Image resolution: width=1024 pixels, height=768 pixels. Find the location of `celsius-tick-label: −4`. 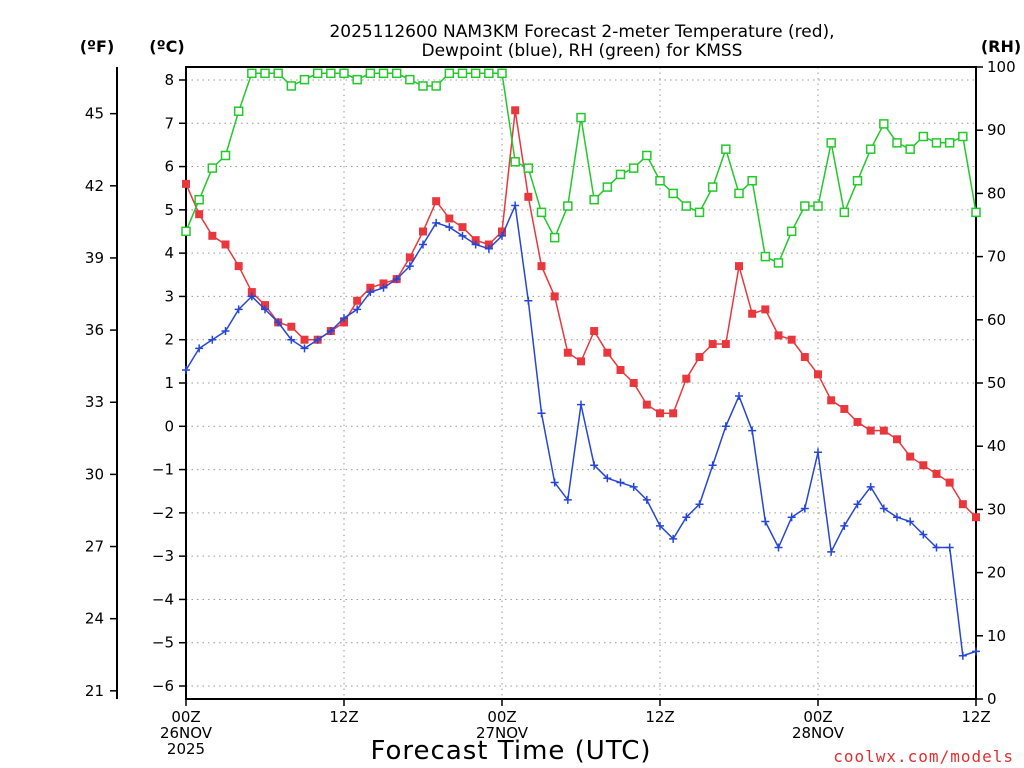

celsius-tick-label: −4 is located at coordinates (163, 599).